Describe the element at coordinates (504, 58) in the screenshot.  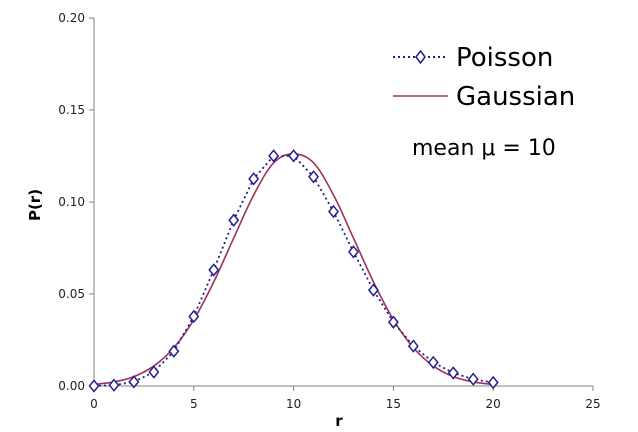
I see `legend-poisson-label: Poisson` at that location.